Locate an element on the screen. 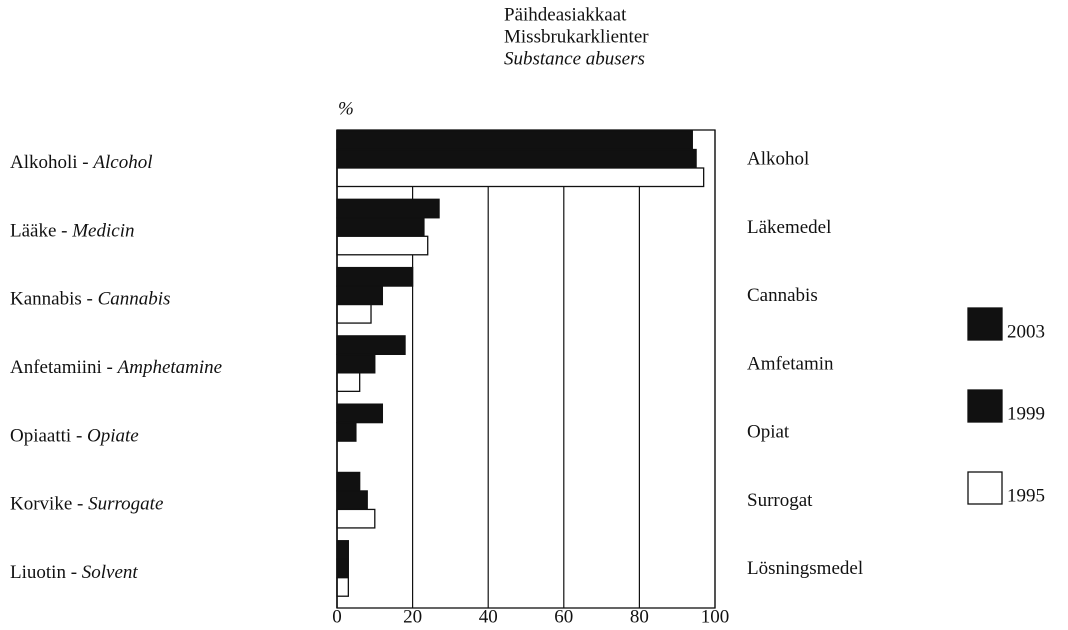 The height and width of the screenshot is (630, 1068). right-label: Läkemedel is located at coordinates (789, 227).